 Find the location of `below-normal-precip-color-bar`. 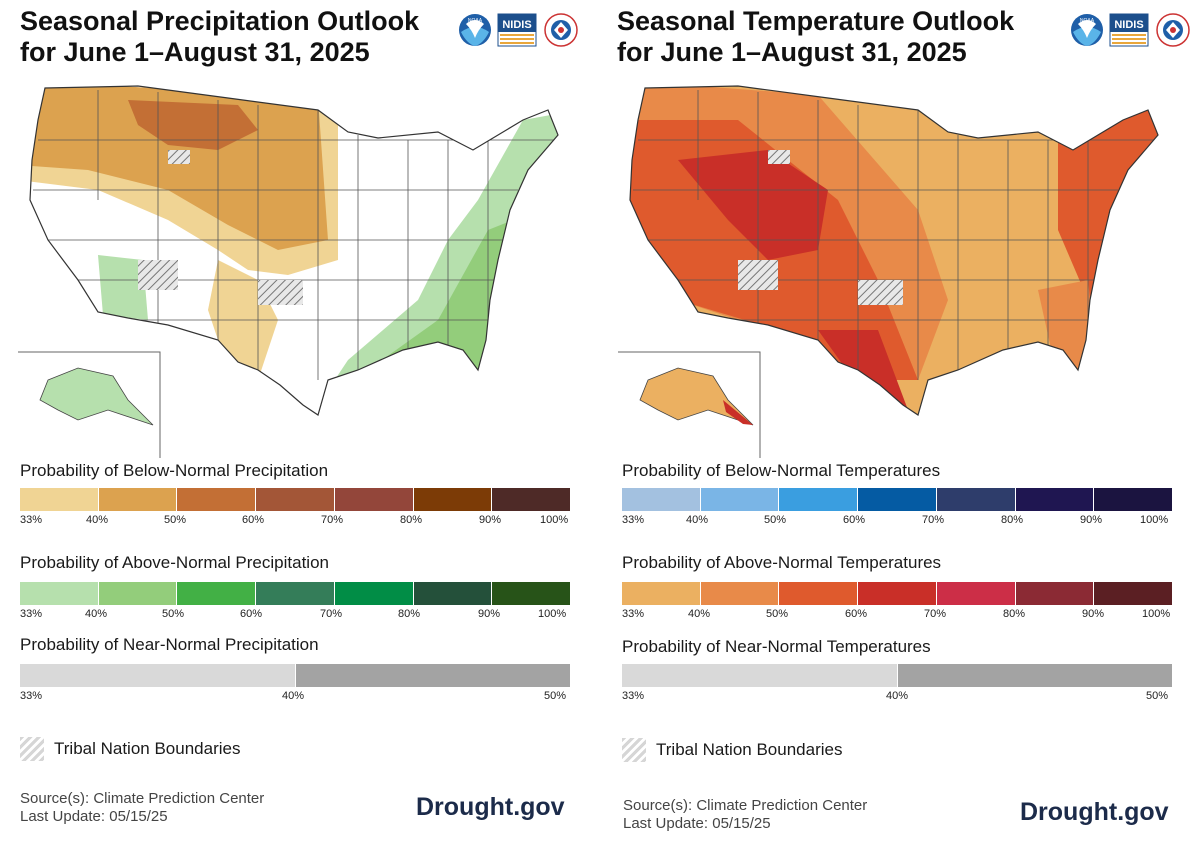

below-normal-precip-color-bar is located at coordinates (295, 499).